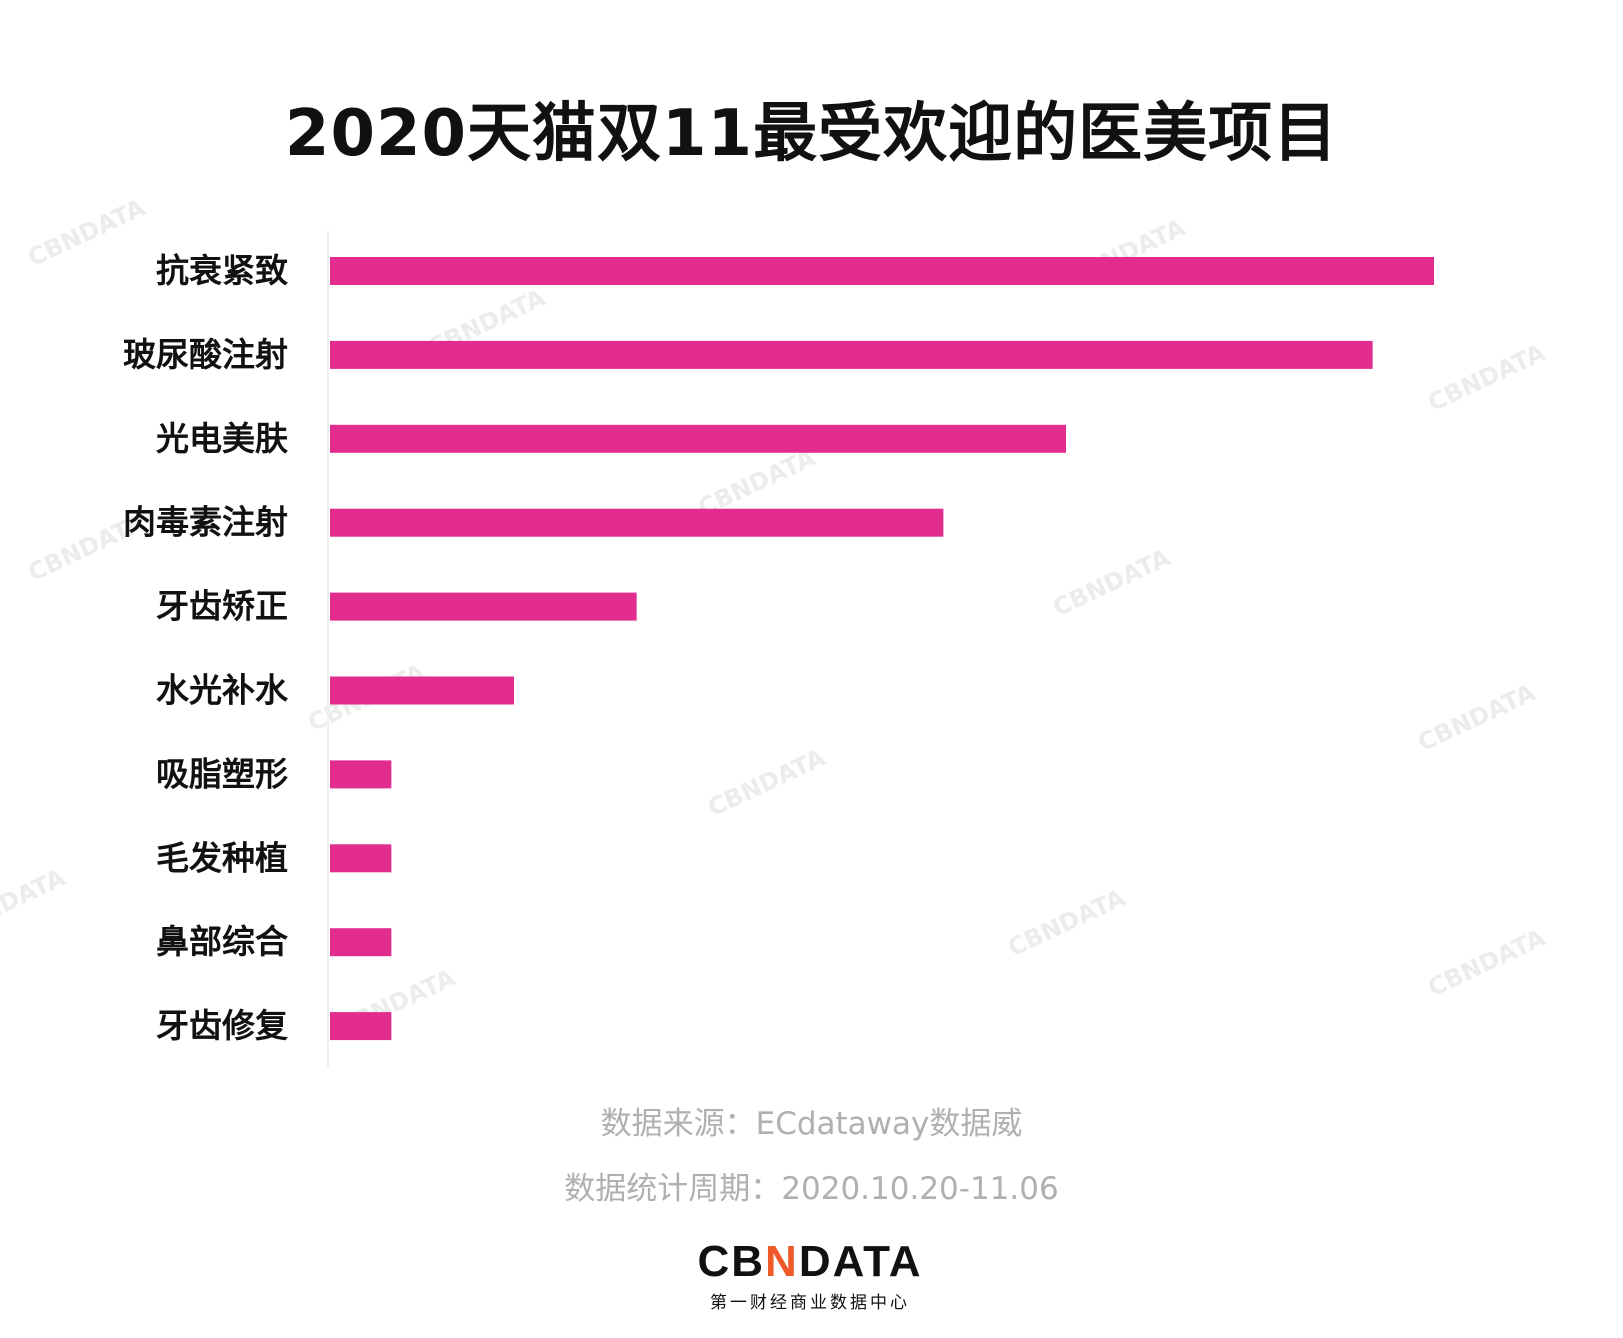  Describe the element at coordinates (222, 438) in the screenshot. I see `category-label: 光电美肤` at that location.